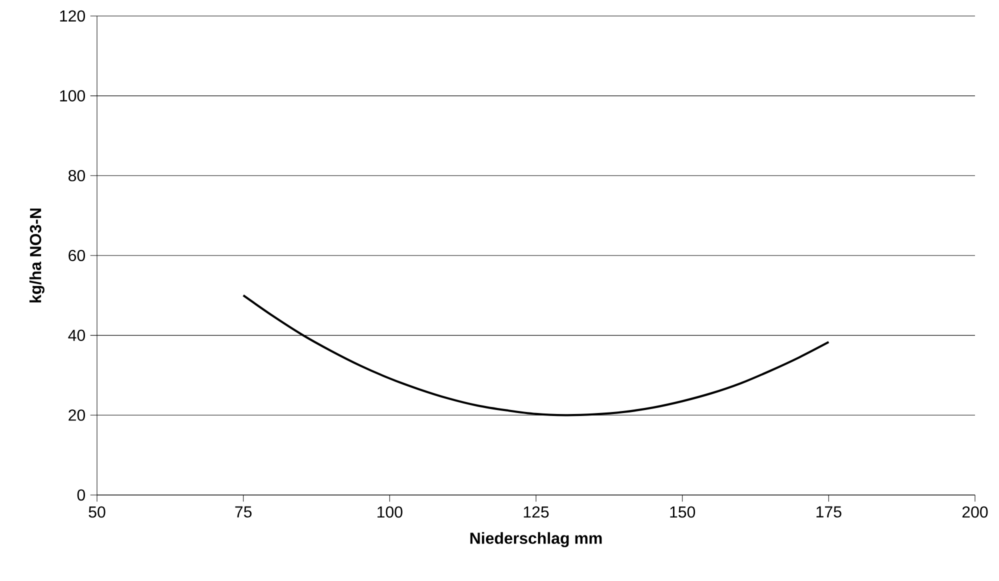 The height and width of the screenshot is (581, 999). I want to click on y-tick-label: 0, so click(81, 495).